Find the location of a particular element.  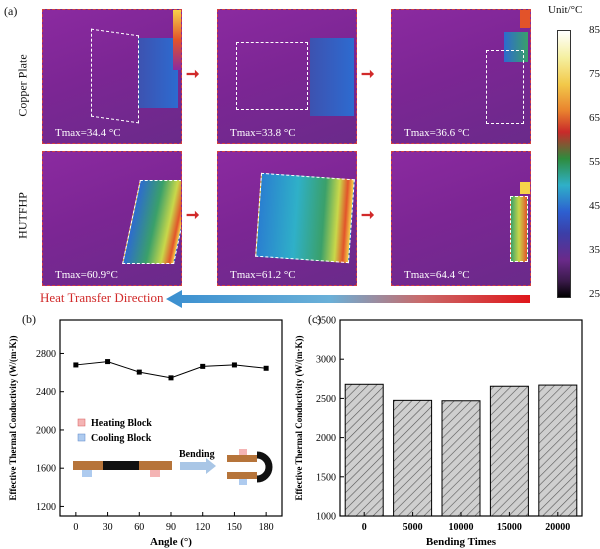

row-label-copper: Copper Plate is located at coordinates (22, 85).